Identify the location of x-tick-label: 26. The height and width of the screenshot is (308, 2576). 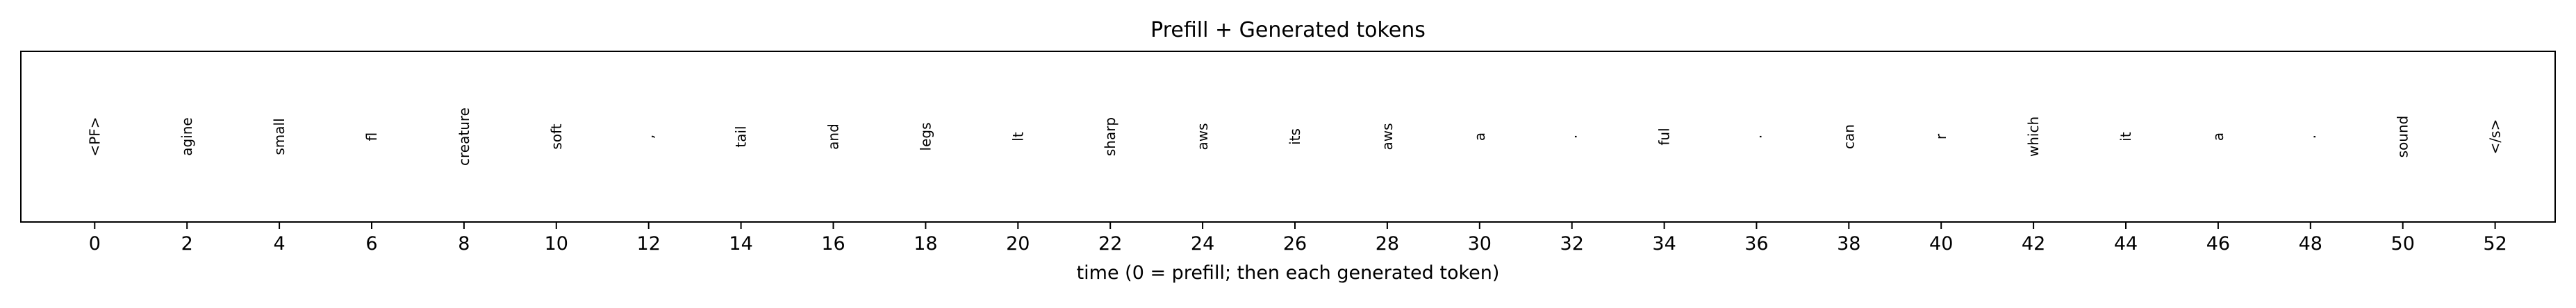
(1295, 244).